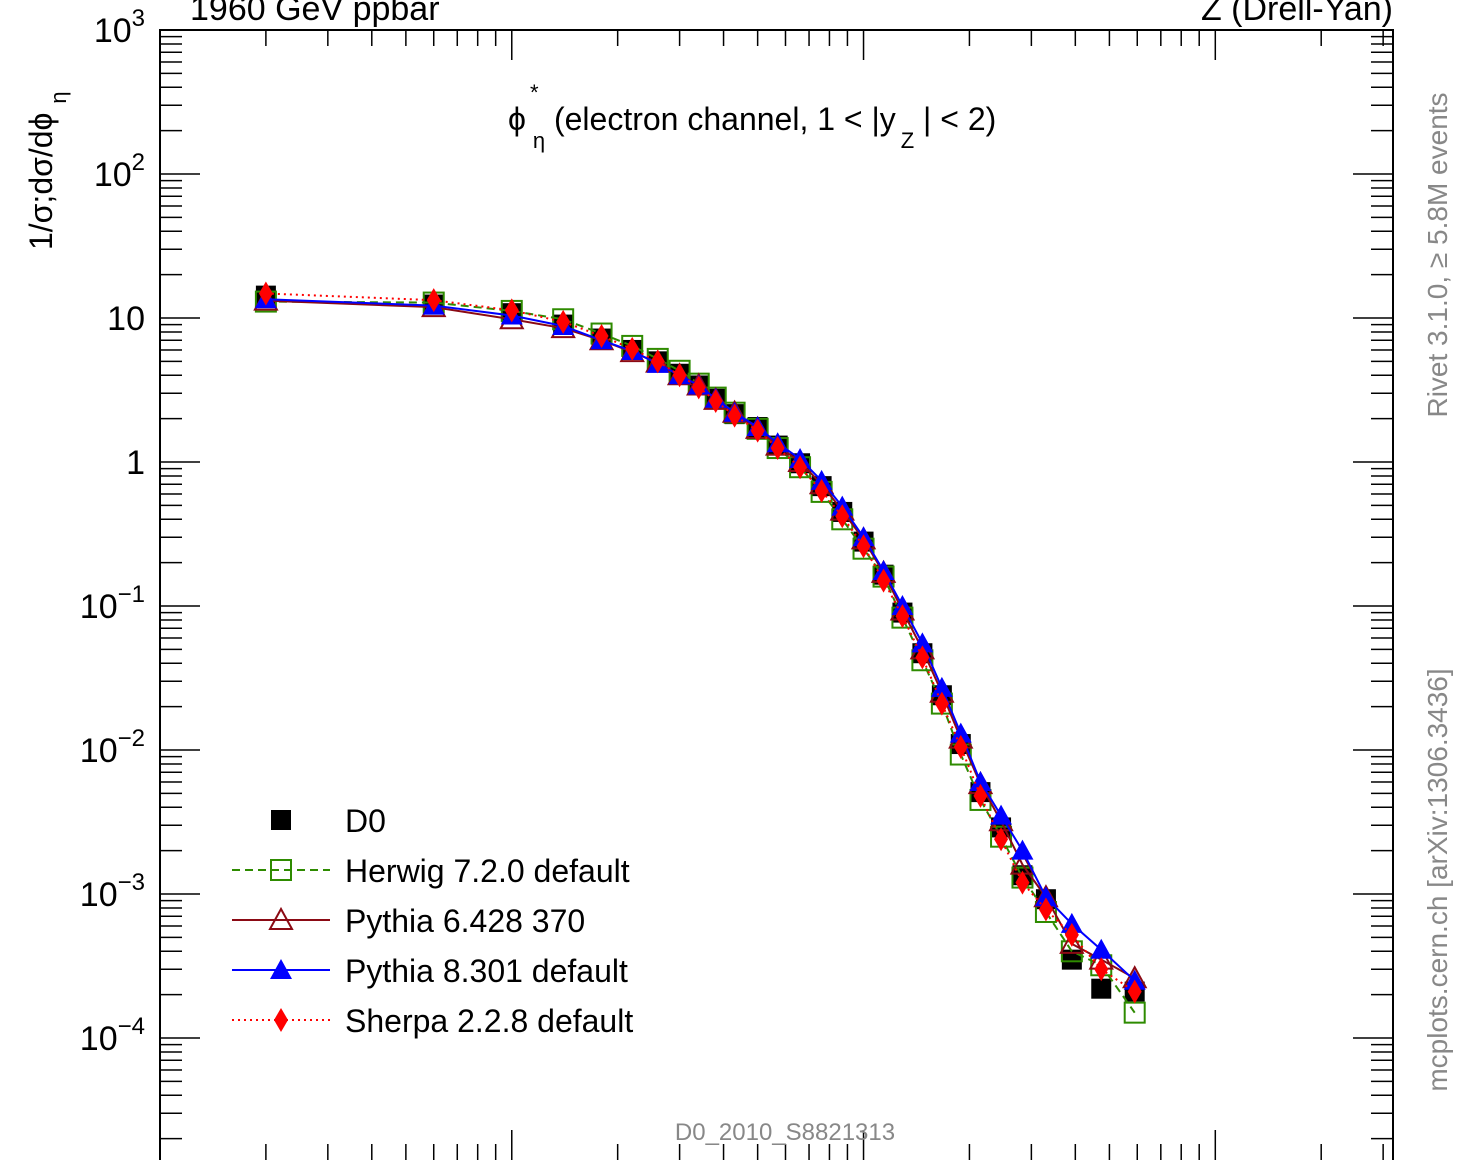 Image resolution: width=1481 pixels, height=1160 pixels. What do you see at coordinates (465, 921) in the screenshot?
I see `legend-label: Pythia 6.428 370` at bounding box center [465, 921].